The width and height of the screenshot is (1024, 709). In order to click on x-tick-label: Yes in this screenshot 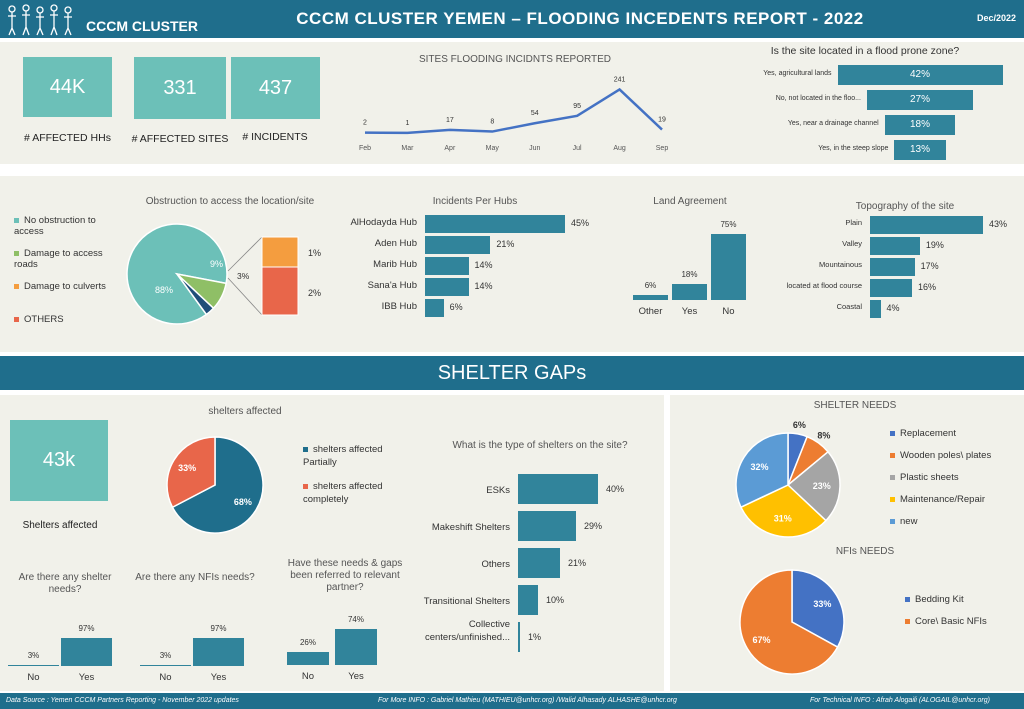, I will do `click(218, 677)`.